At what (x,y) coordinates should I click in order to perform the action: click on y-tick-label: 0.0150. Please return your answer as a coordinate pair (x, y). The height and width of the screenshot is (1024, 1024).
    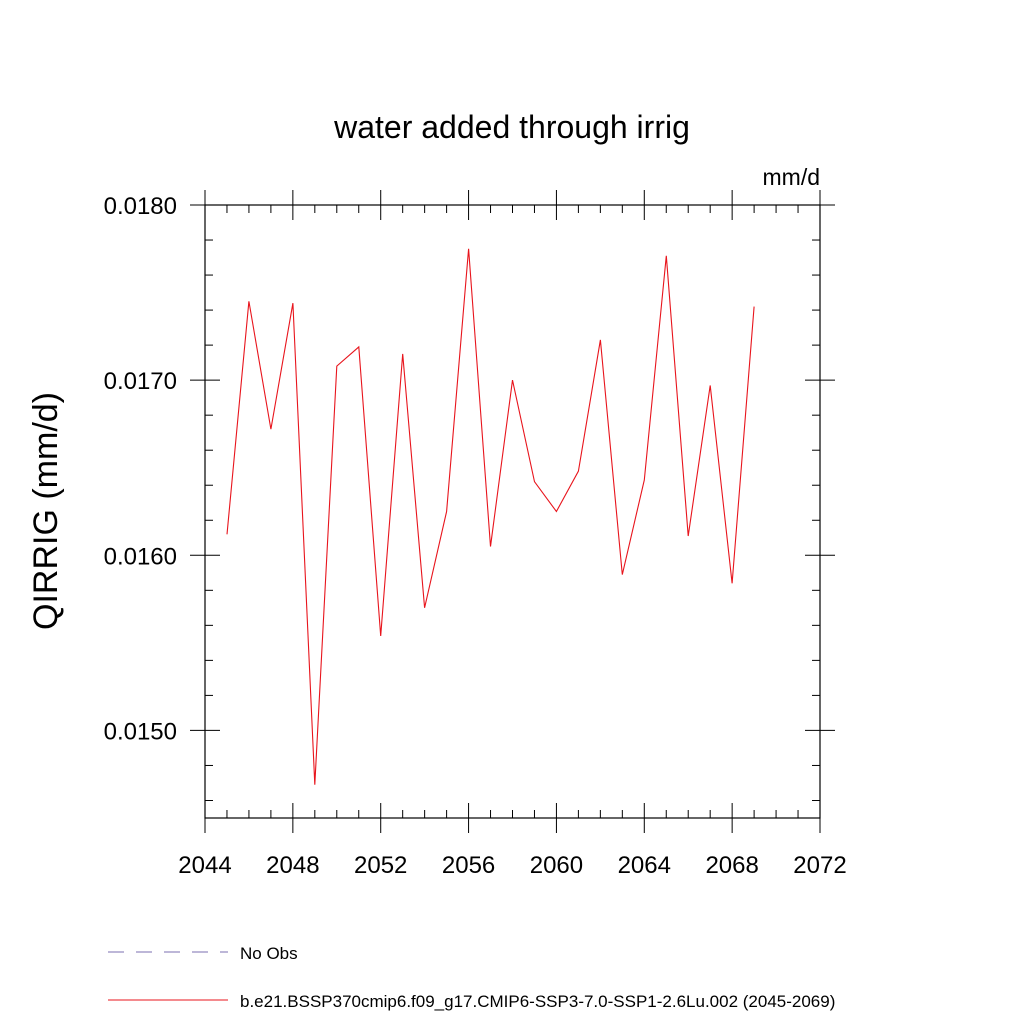
    Looking at the image, I should click on (140, 731).